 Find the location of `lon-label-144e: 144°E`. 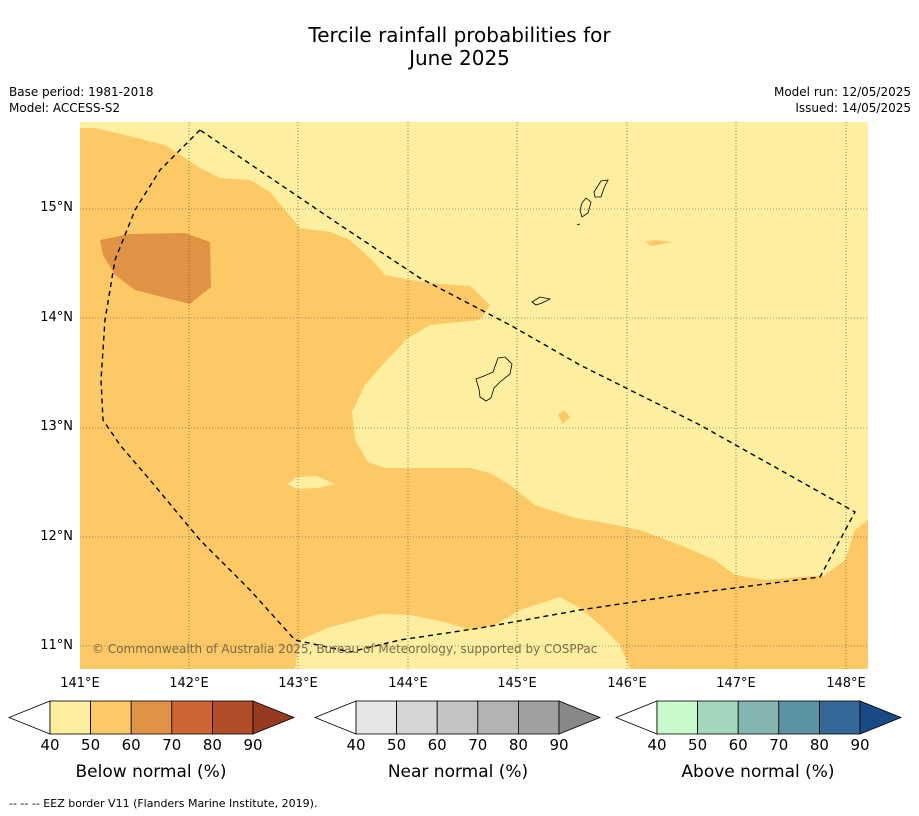

lon-label-144e: 144°E is located at coordinates (408, 683).